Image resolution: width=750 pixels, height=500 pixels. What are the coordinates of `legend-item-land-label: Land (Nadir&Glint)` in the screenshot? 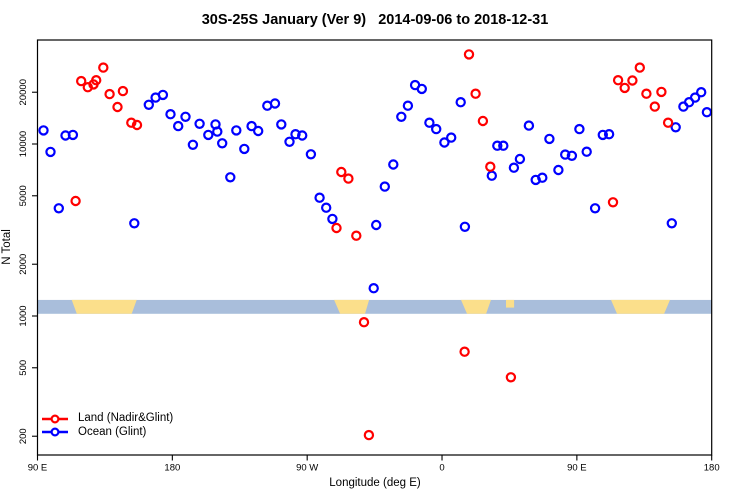 It's located at (126, 418).